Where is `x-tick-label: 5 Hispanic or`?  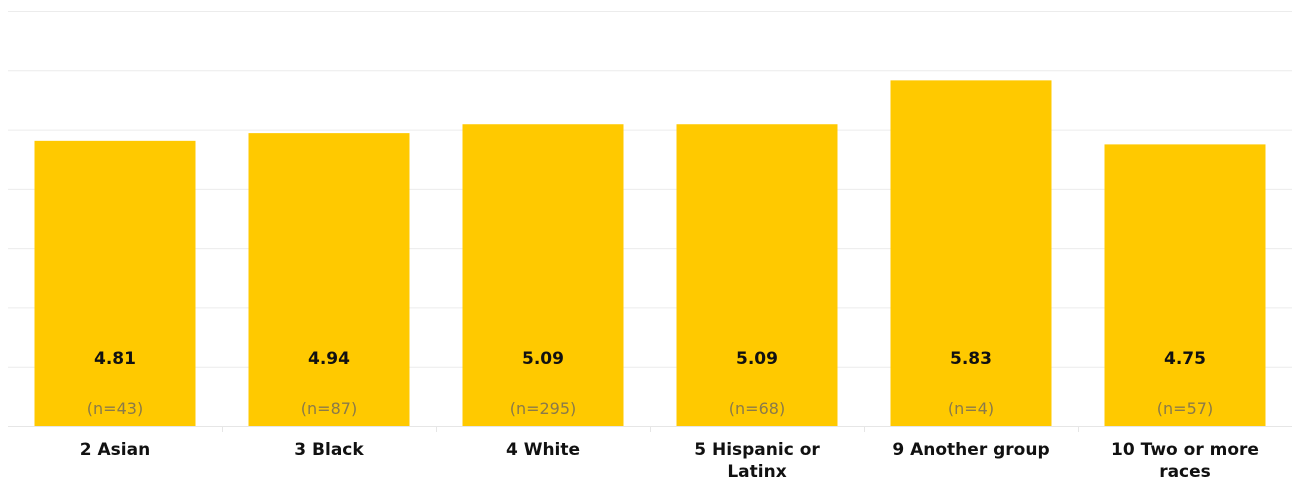 x-tick-label: 5 Hispanic or is located at coordinates (757, 450).